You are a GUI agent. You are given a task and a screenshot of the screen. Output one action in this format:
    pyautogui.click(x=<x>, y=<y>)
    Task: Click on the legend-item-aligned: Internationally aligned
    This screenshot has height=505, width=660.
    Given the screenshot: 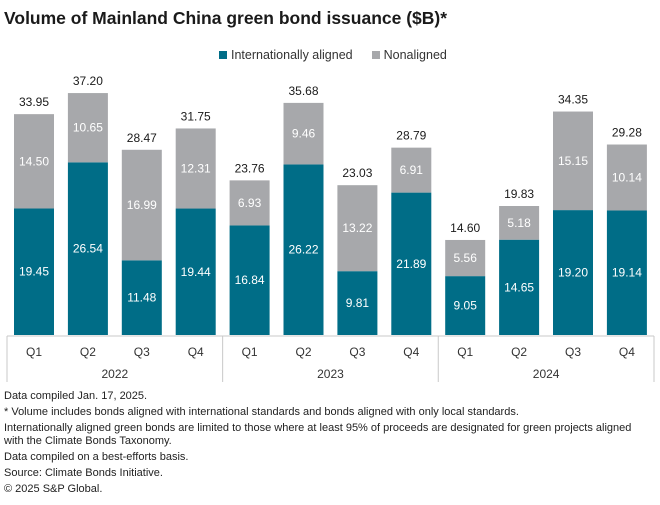 What is the action you would take?
    pyautogui.click(x=286, y=55)
    